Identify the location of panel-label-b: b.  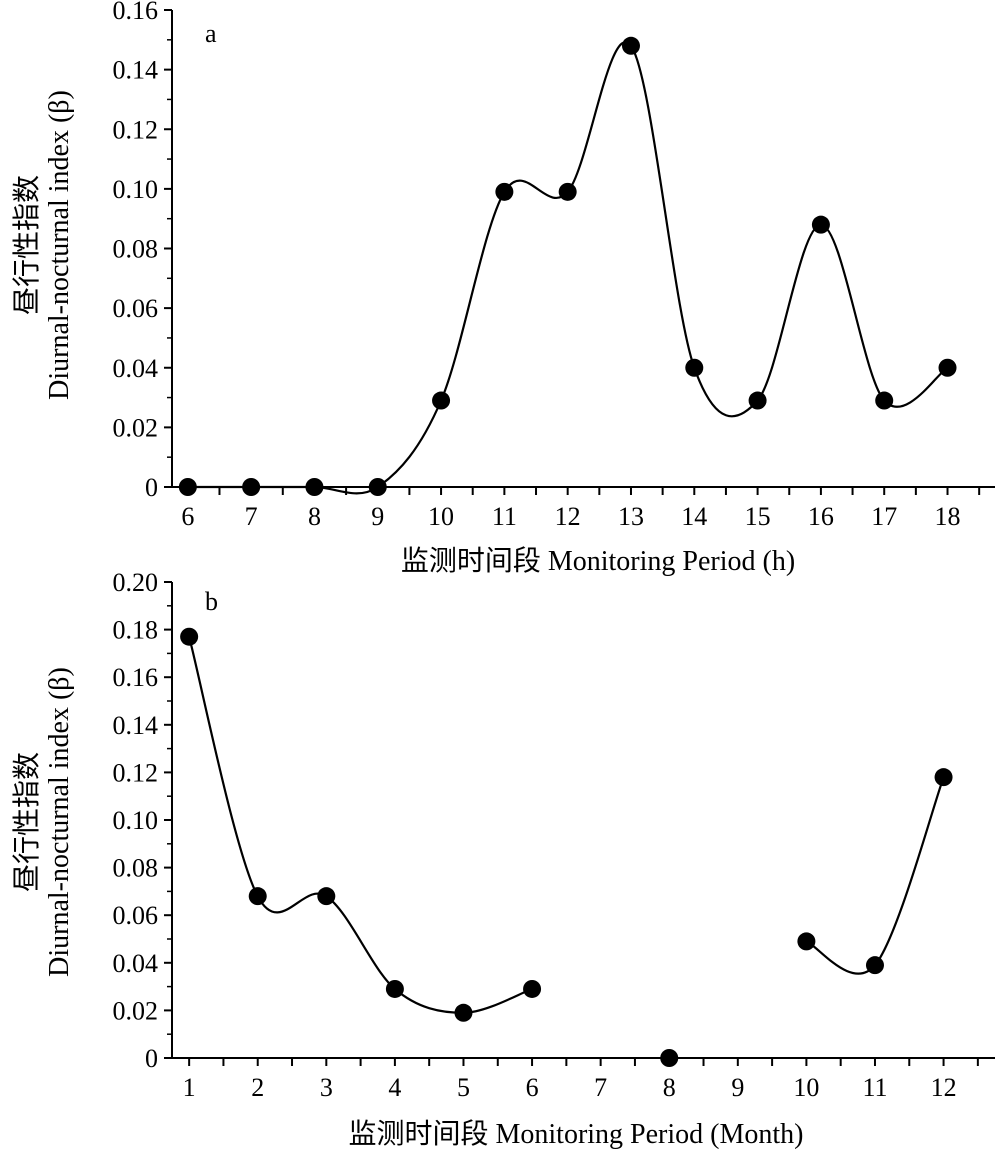
(211, 601).